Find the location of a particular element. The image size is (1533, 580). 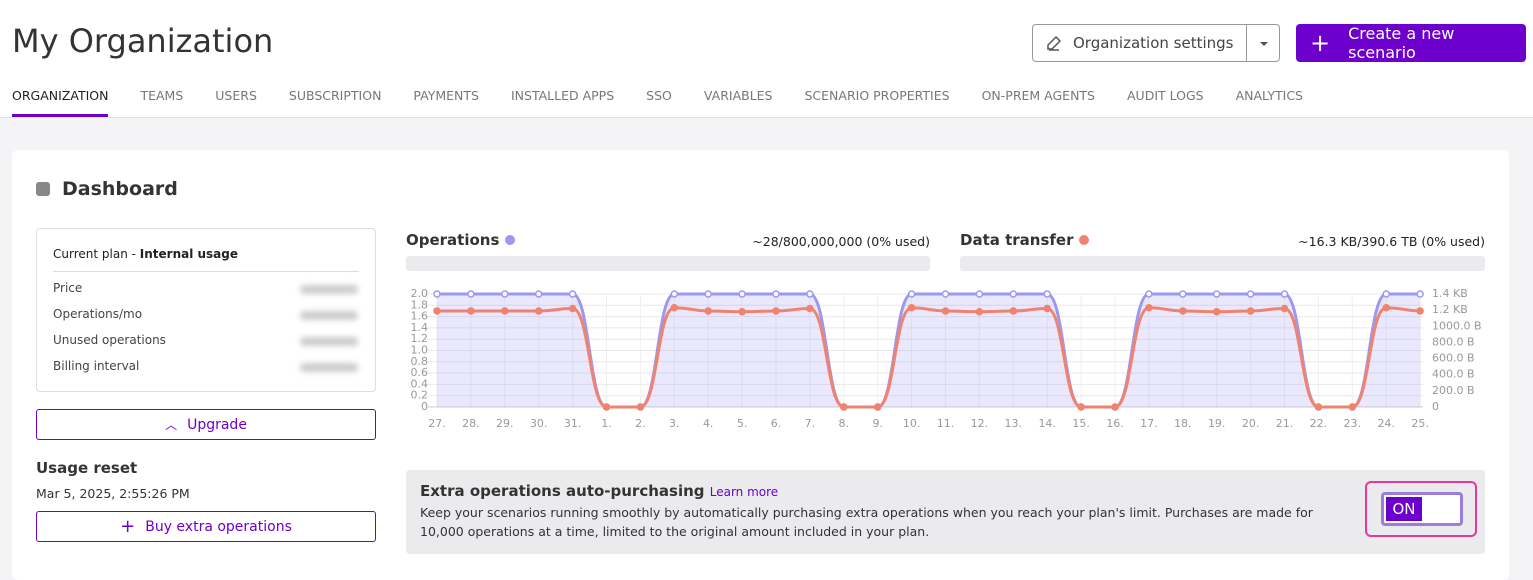

settings-dropdown is located at coordinates (1263, 43).